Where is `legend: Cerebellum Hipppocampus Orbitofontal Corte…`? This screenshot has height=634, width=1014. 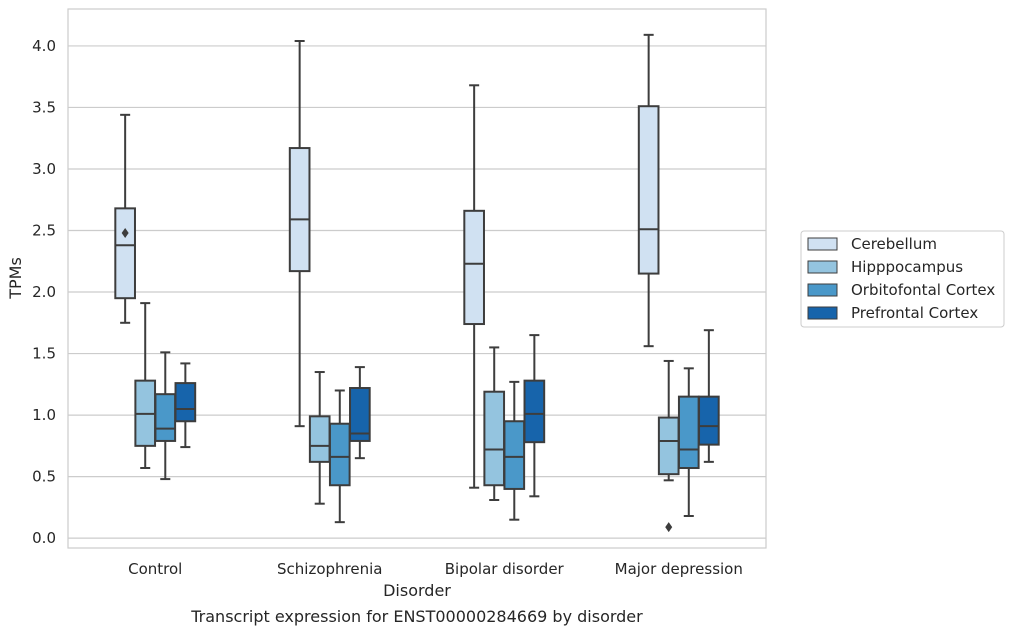 legend: Cerebellum Hipppocampus Orbitofontal Corte… is located at coordinates (902, 279).